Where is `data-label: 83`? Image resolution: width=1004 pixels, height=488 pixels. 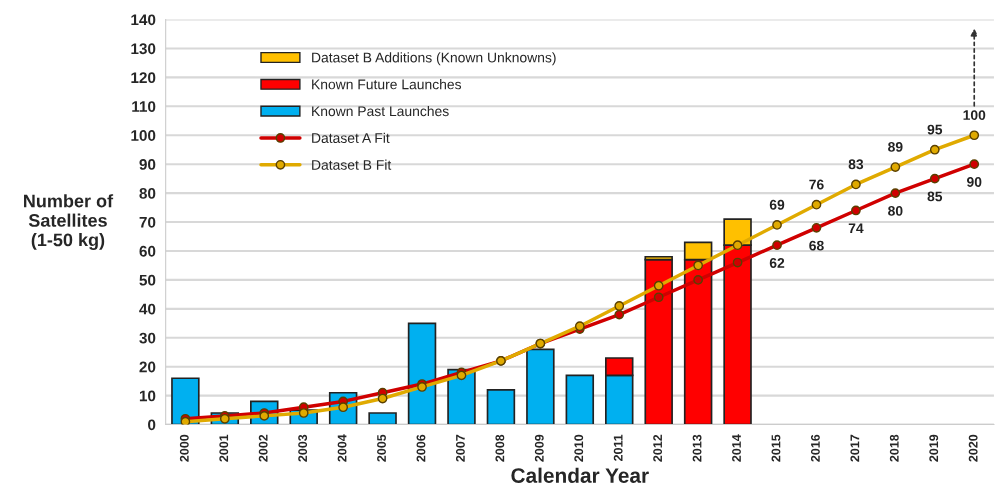 data-label: 83 is located at coordinates (856, 164).